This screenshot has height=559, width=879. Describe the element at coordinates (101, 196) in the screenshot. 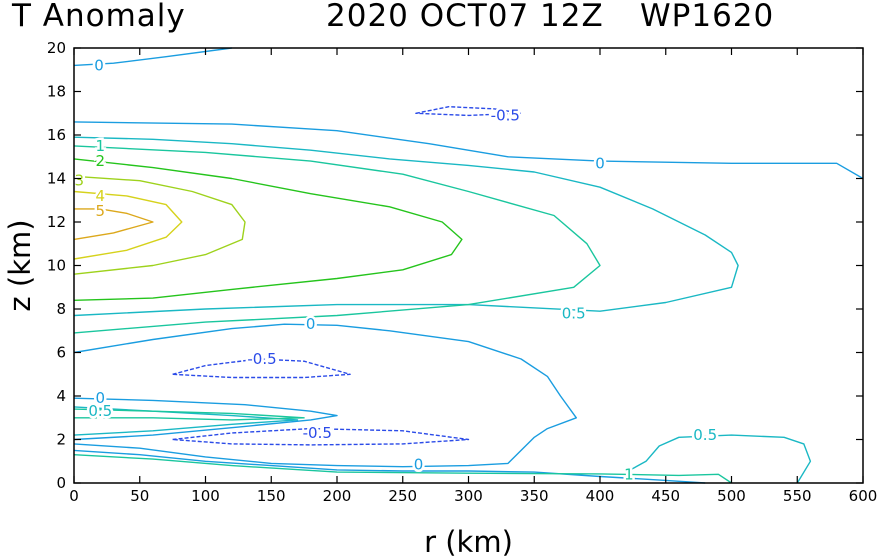

I see `contour-label: 4` at that location.